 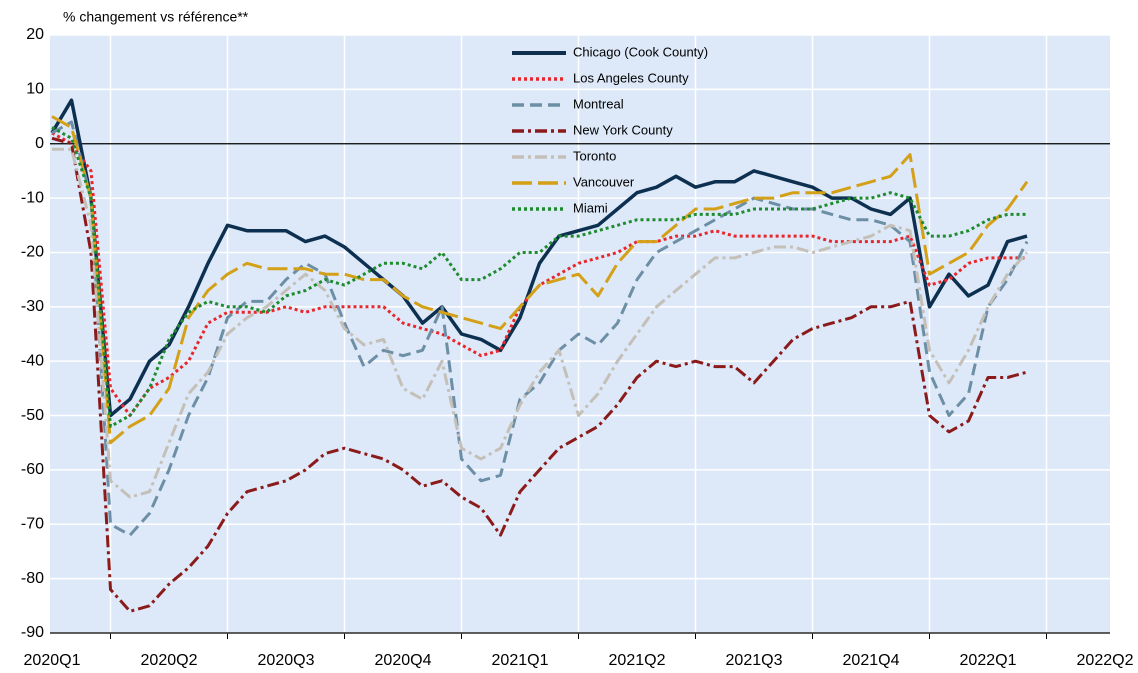 What do you see at coordinates (32, 523) in the screenshot?
I see `y-tick-label: -70` at bounding box center [32, 523].